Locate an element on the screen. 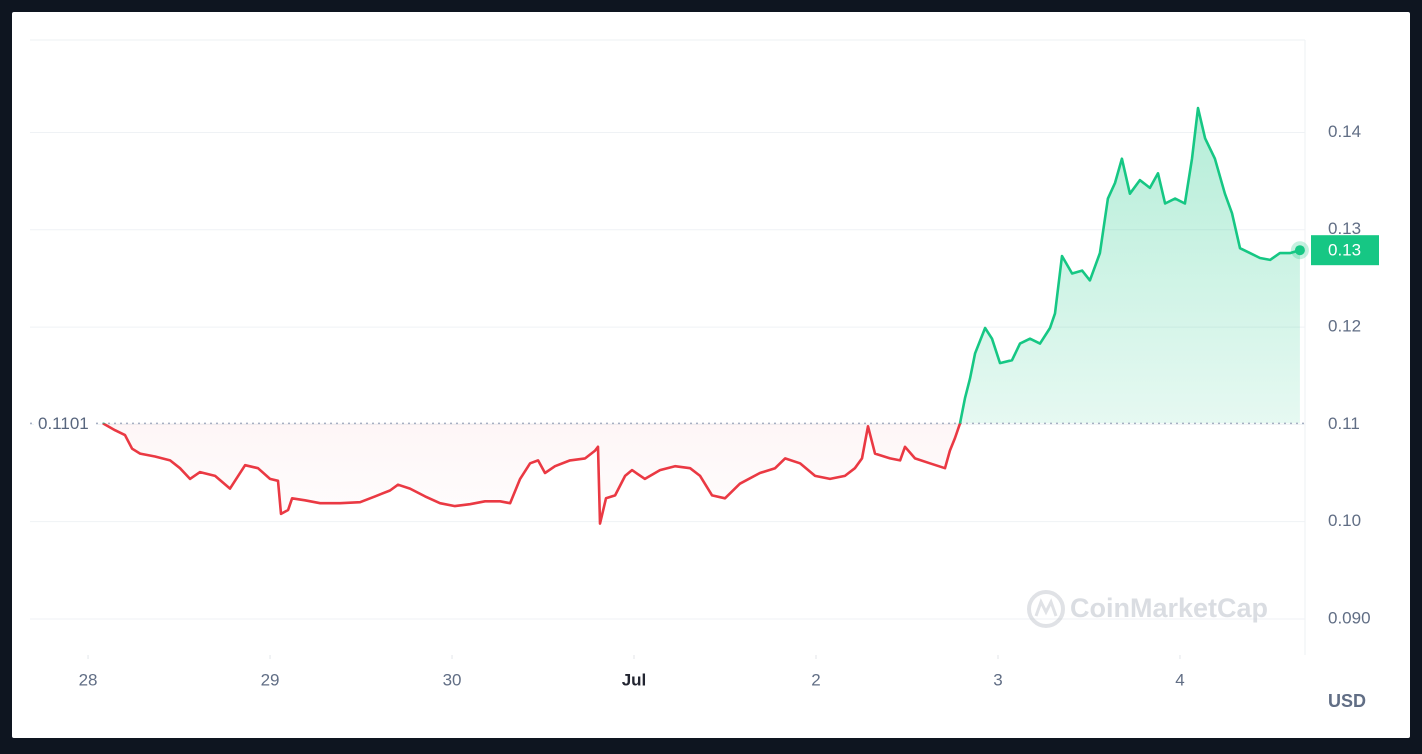 The width and height of the screenshot is (1422, 754). watermark: CoinMarketCap is located at coordinates (1169, 608).